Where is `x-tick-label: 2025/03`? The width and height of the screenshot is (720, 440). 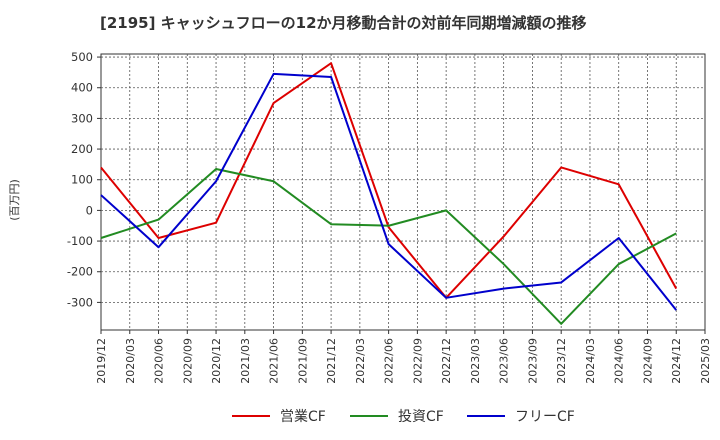 x-tick-label: 2025/03 is located at coordinates (705, 361).